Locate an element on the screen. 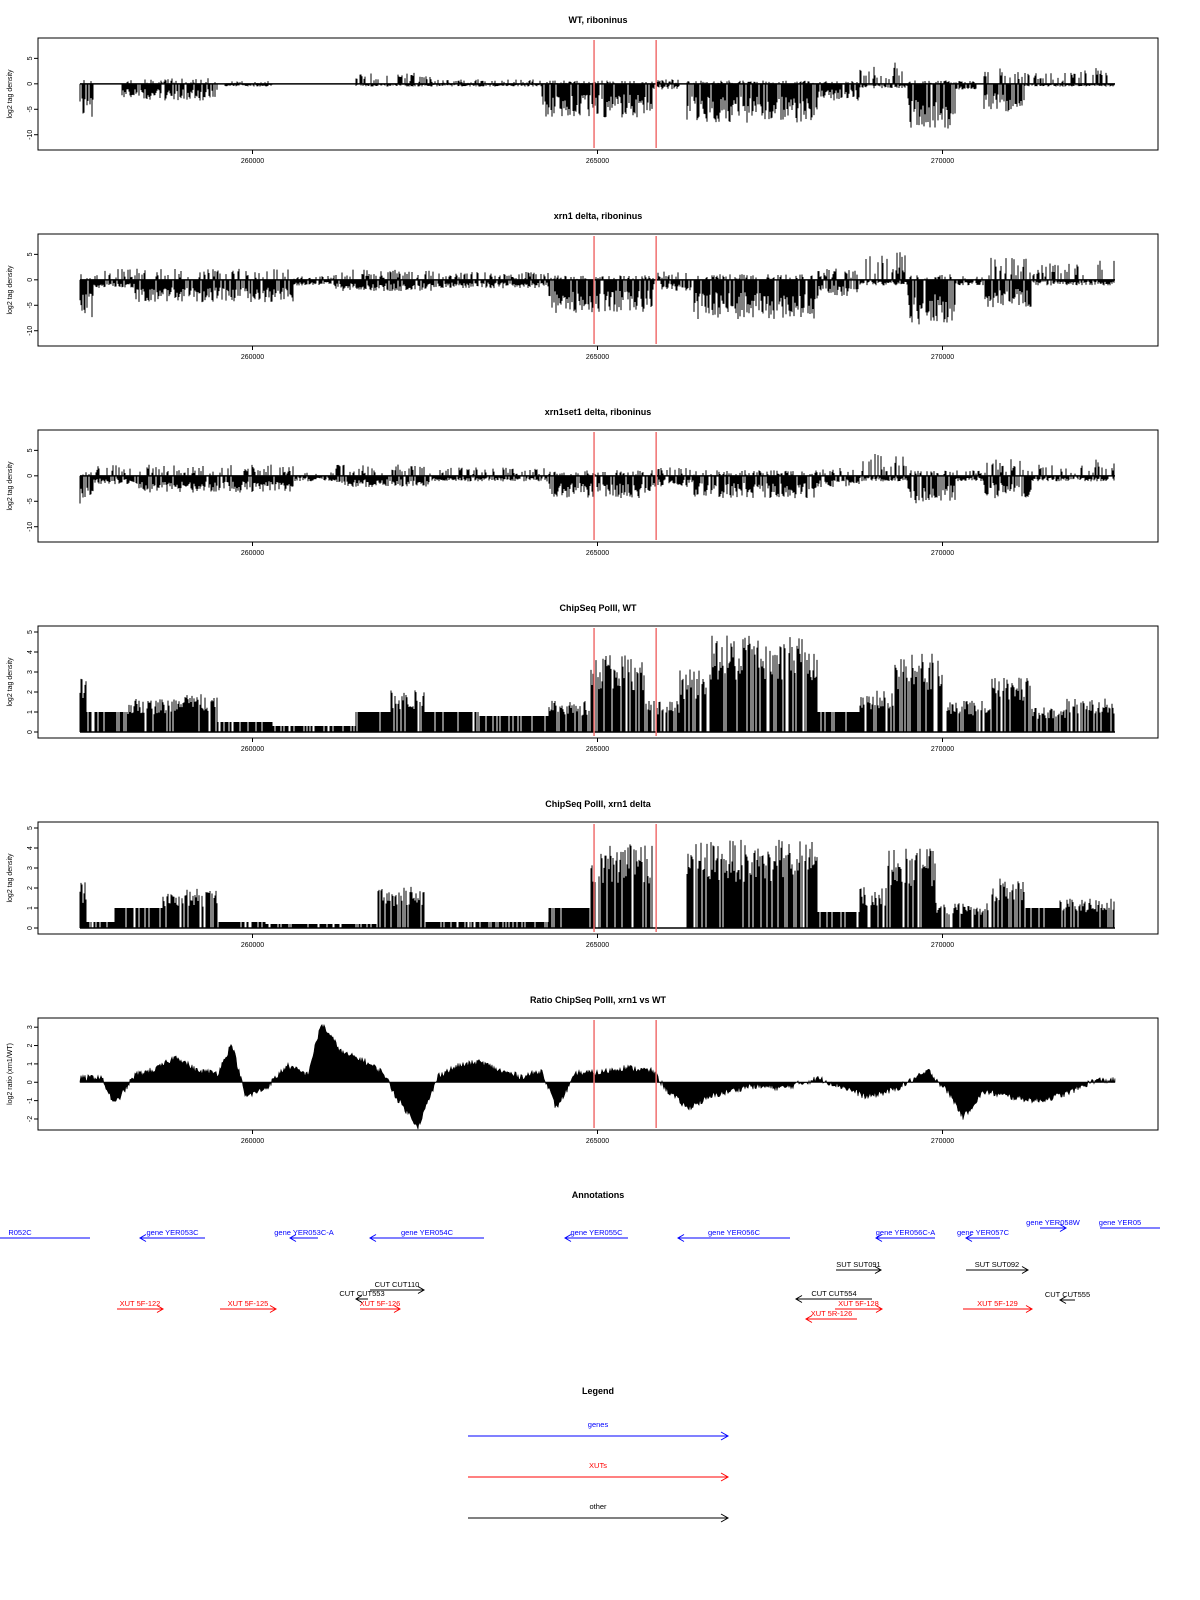  y-tick-label: 3 is located at coordinates (30, 672).